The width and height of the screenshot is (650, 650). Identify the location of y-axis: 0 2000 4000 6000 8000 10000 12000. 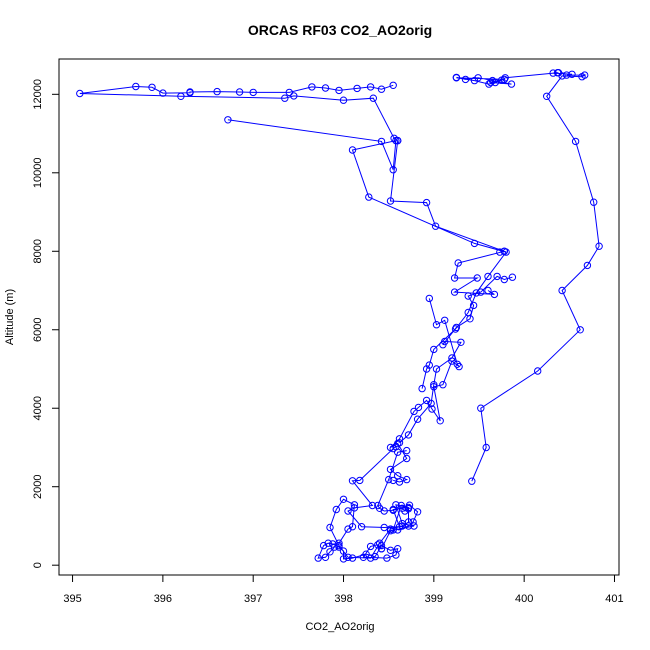
(46, 323).